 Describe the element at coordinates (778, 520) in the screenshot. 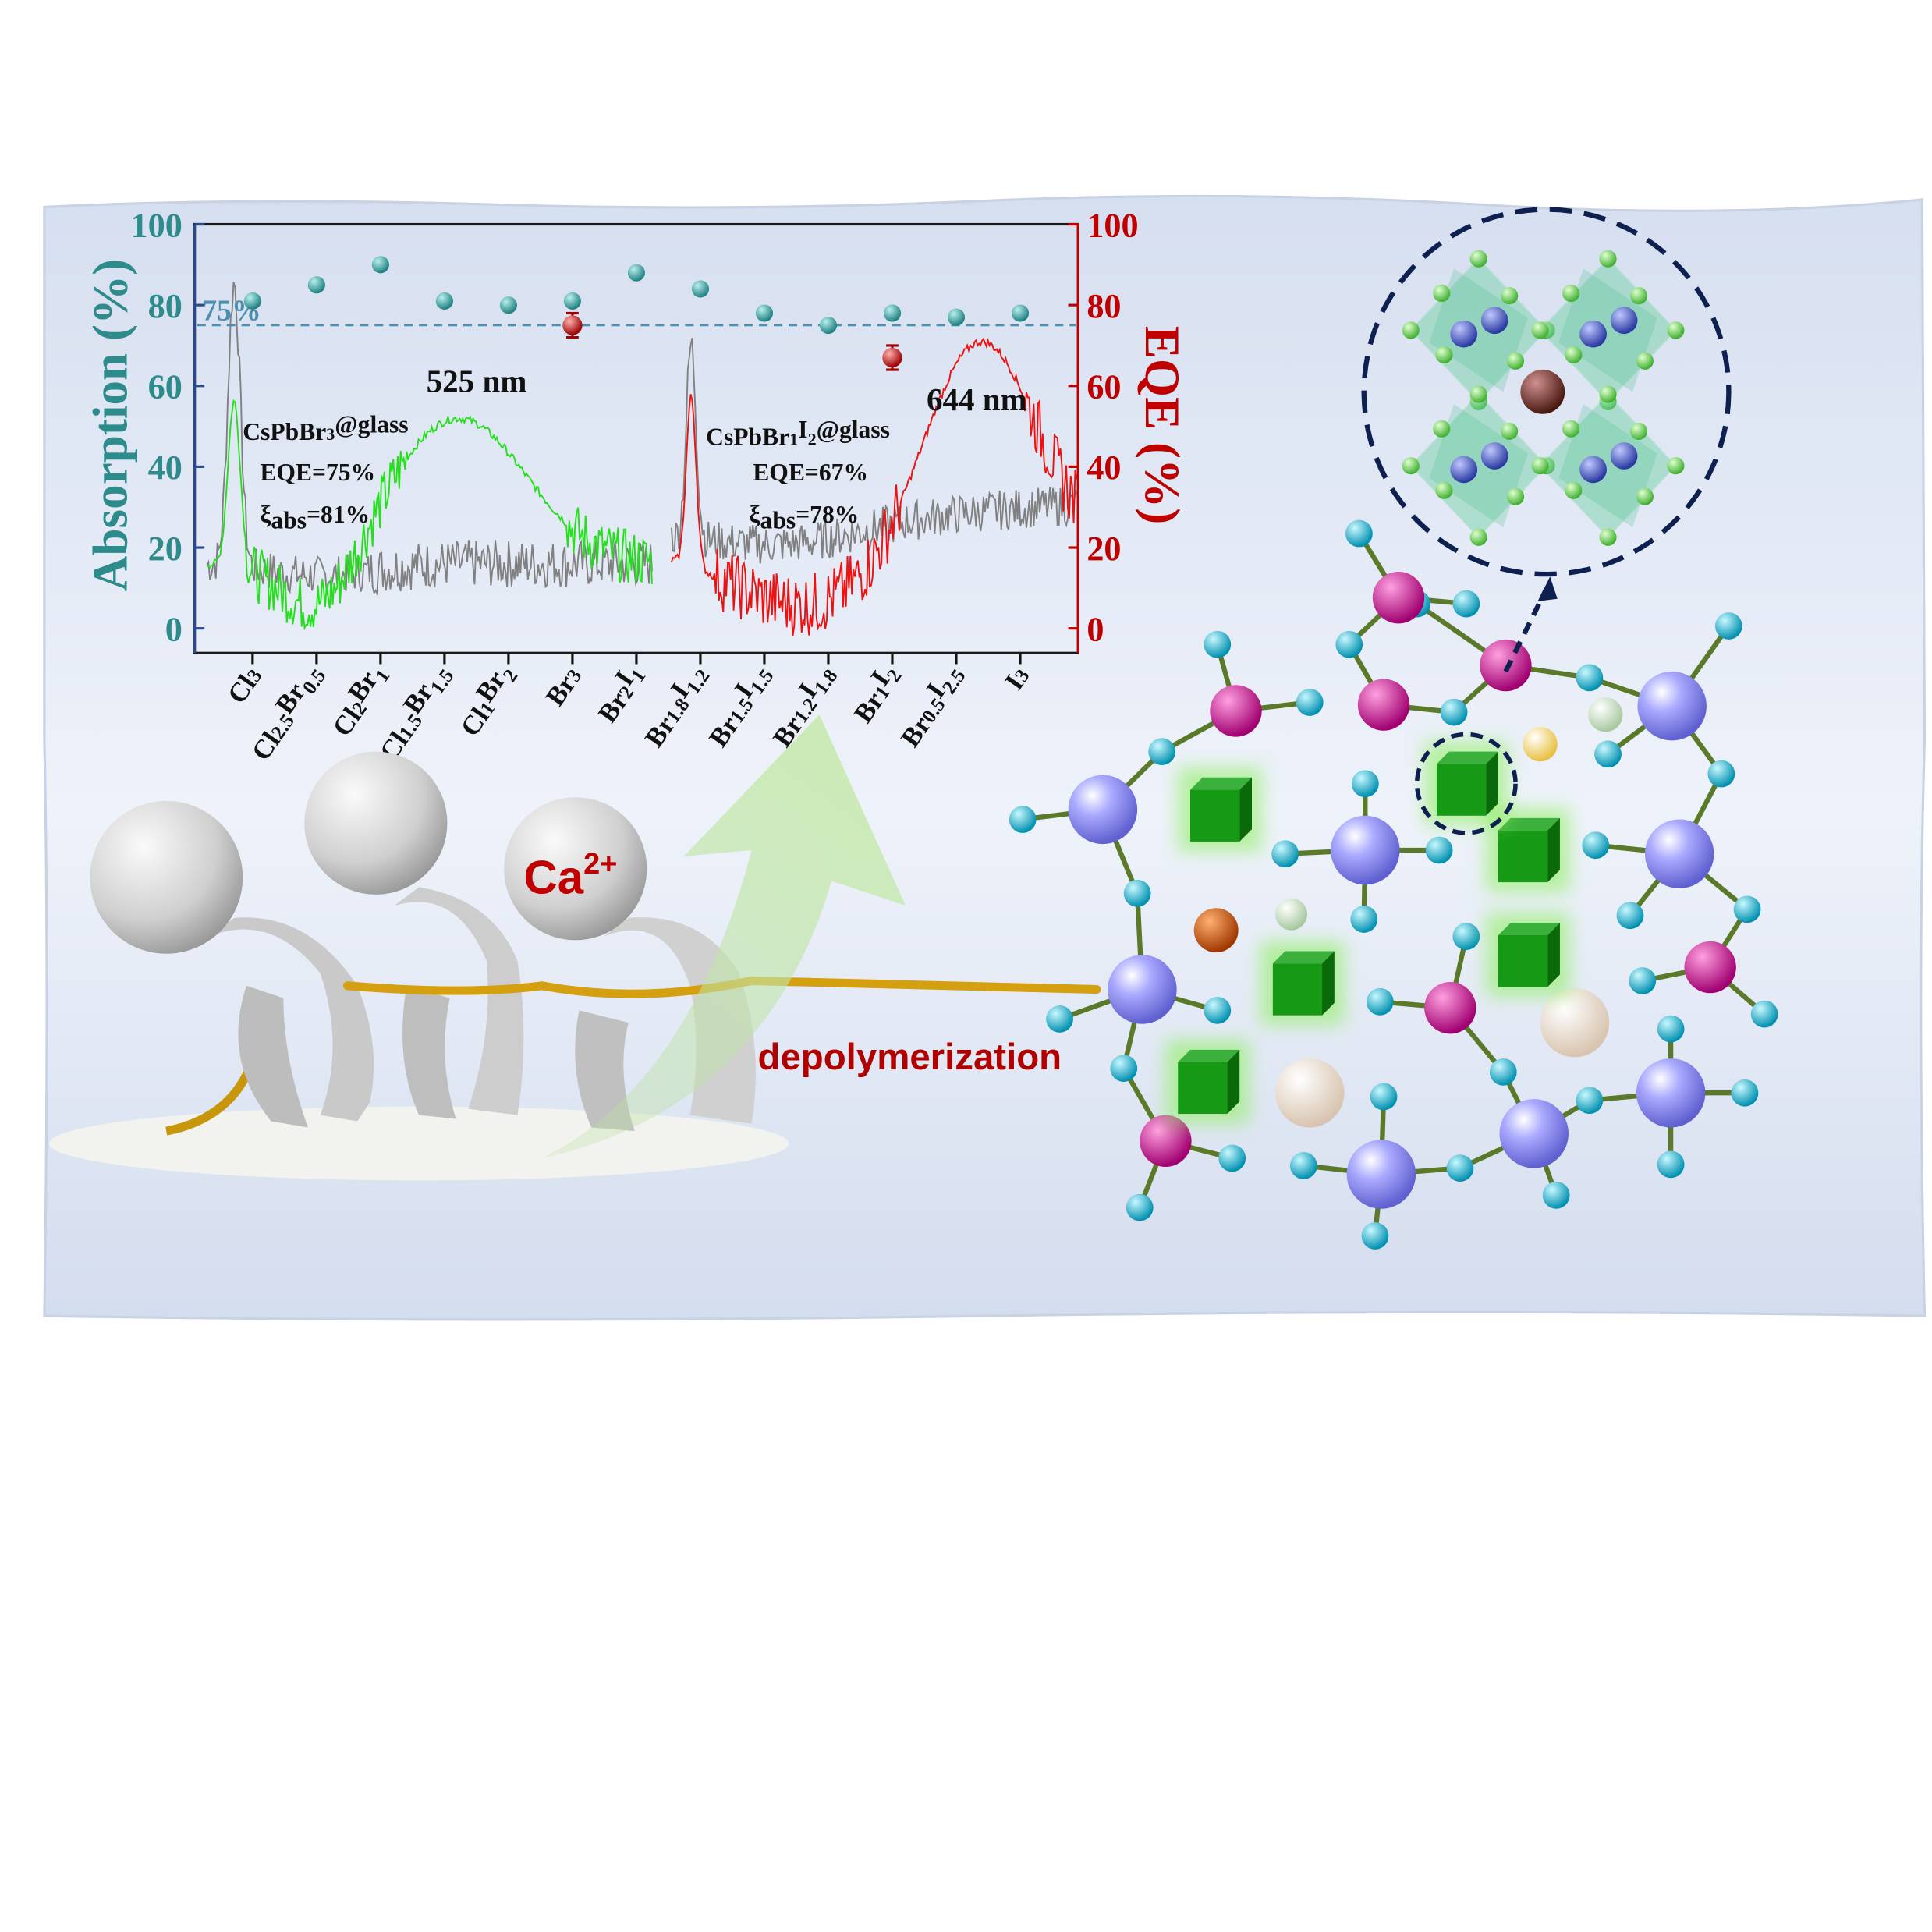

I see `xi-subscript: abs` at that location.